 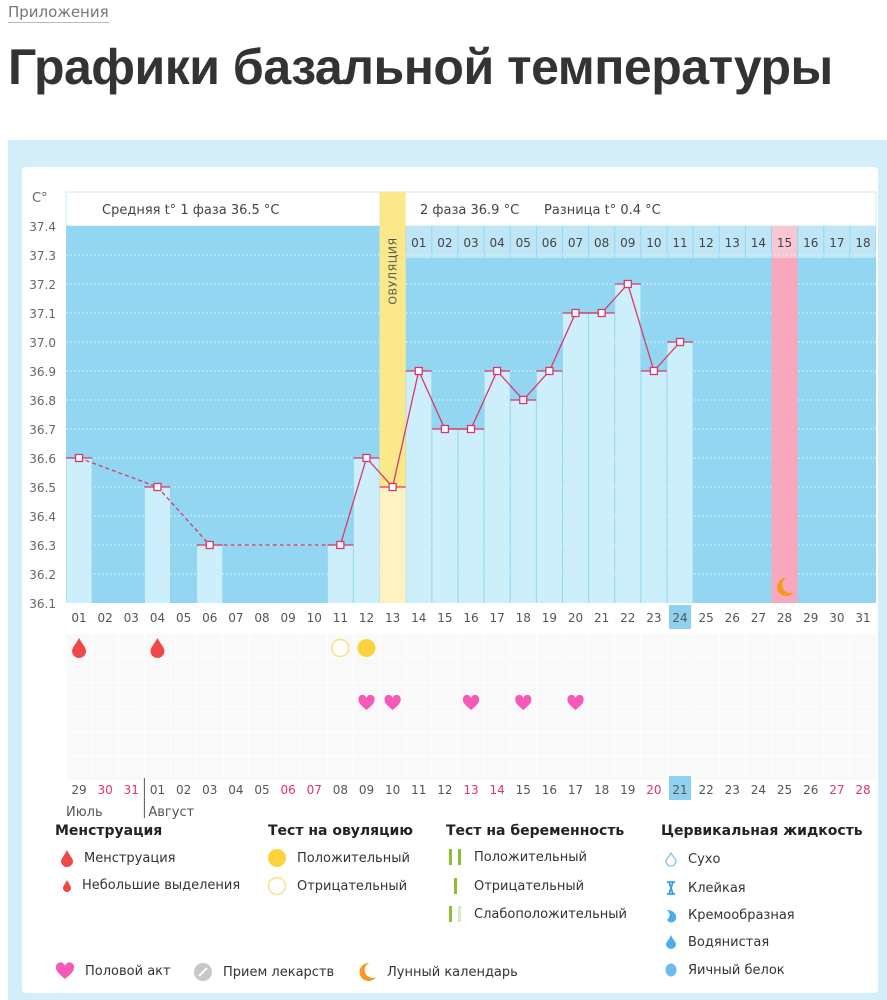 What do you see at coordinates (671, 970) in the screenshot?
I see `egg-icon` at bounding box center [671, 970].